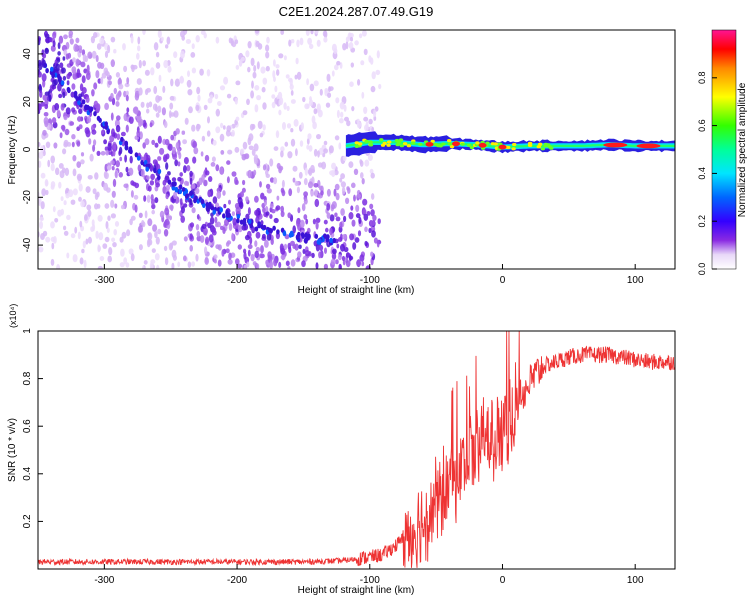  Describe the element at coordinates (635, 280) in the screenshot. I see `top-x-tick-label: 100` at that location.